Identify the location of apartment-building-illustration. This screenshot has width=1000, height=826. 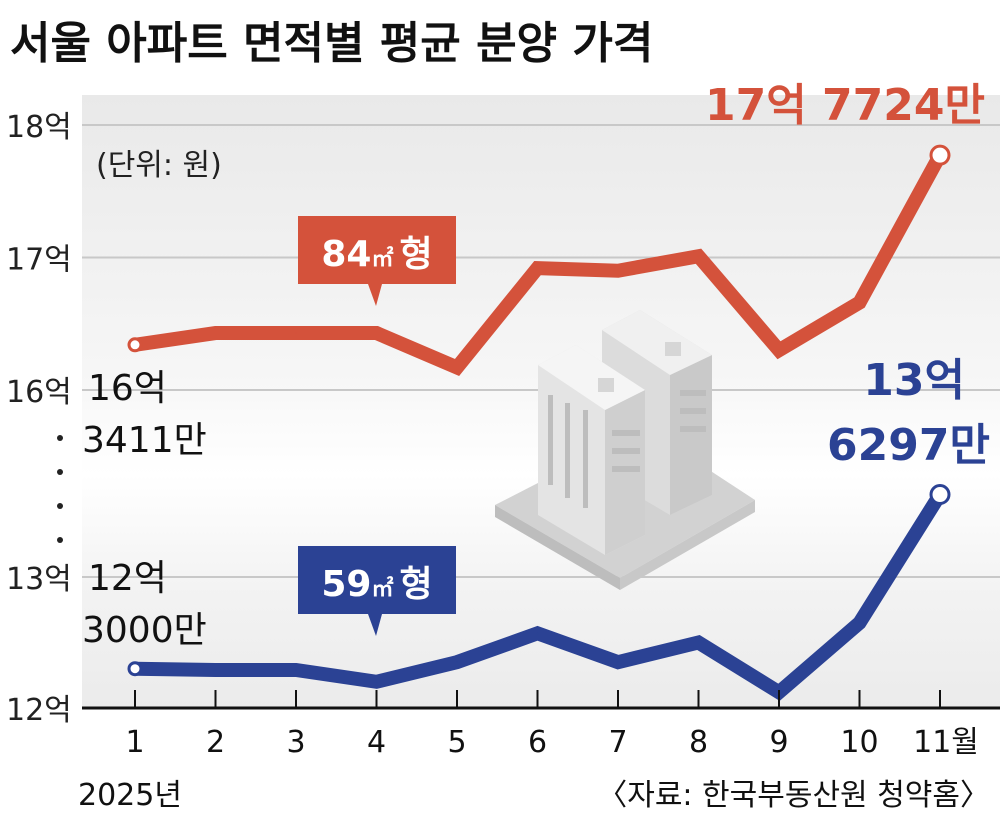
(625, 450).